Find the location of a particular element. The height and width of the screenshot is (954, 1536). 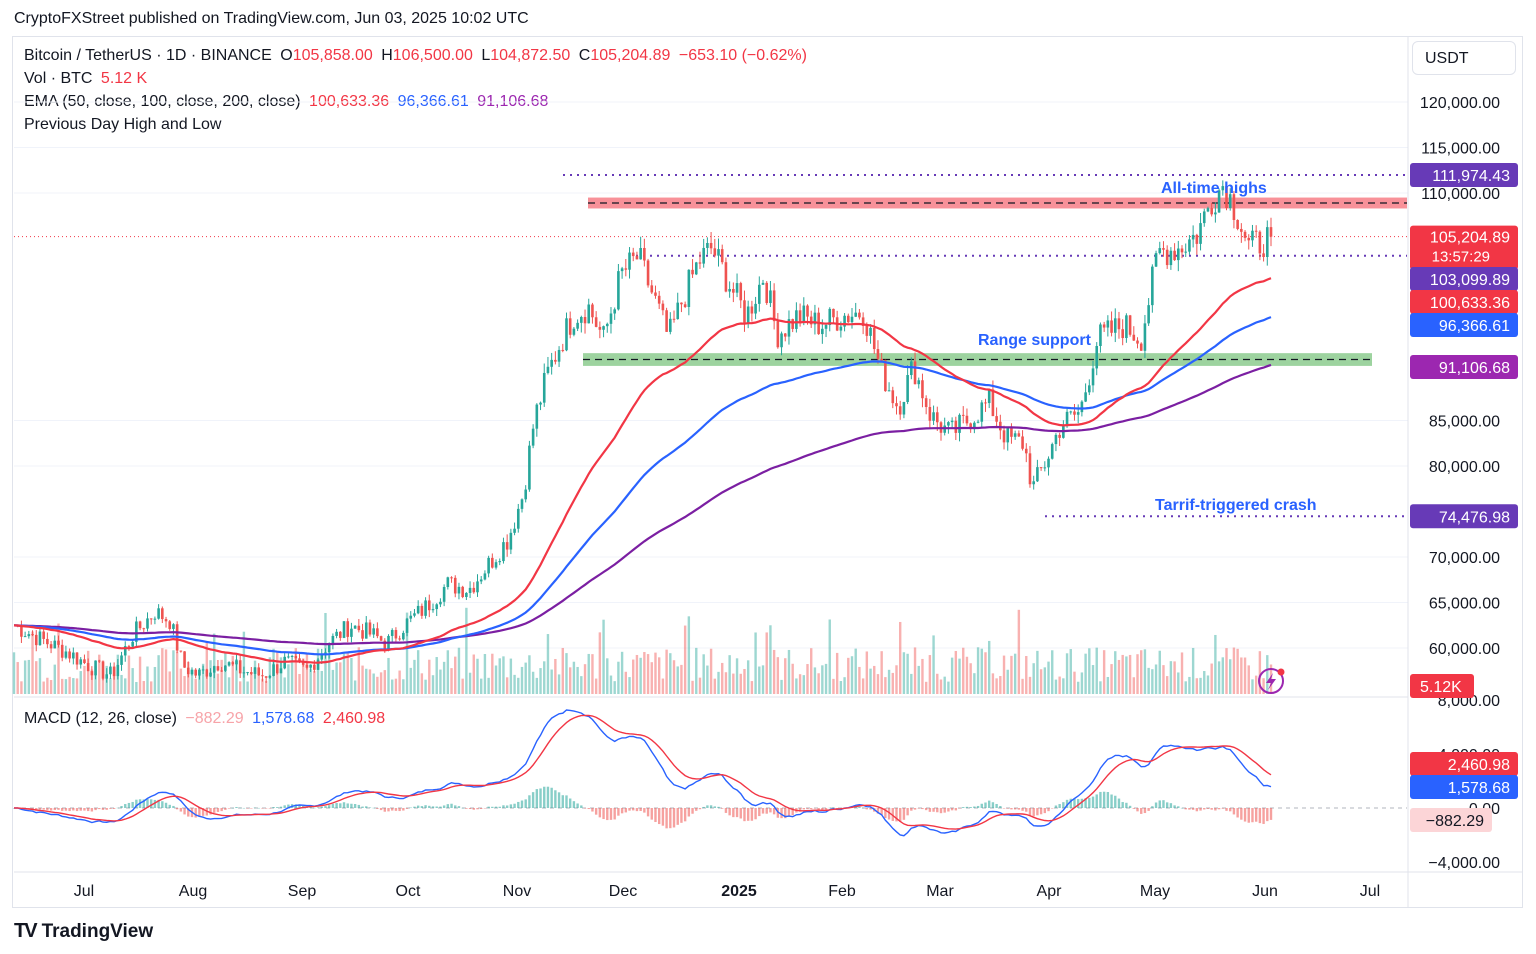

tradingview-brand: TV TradingView is located at coordinates (83, 931).